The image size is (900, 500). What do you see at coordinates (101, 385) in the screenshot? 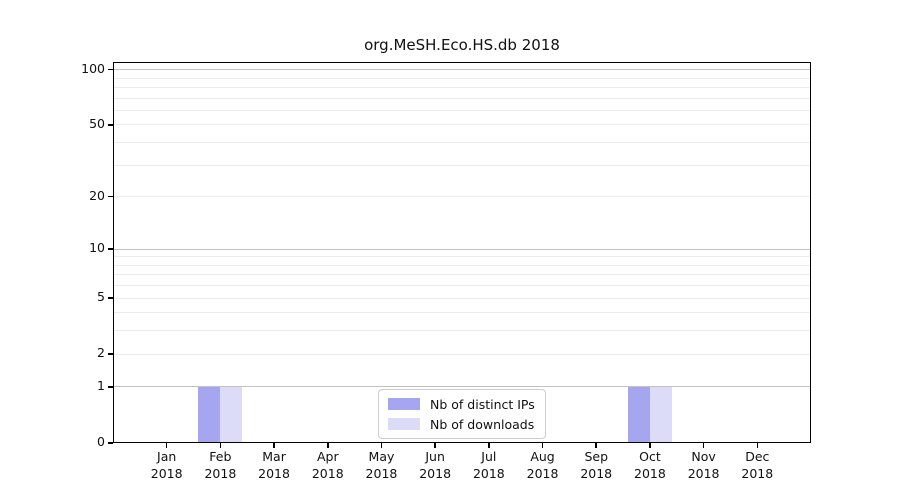
I see `y-tick-label: 1` at bounding box center [101, 385].